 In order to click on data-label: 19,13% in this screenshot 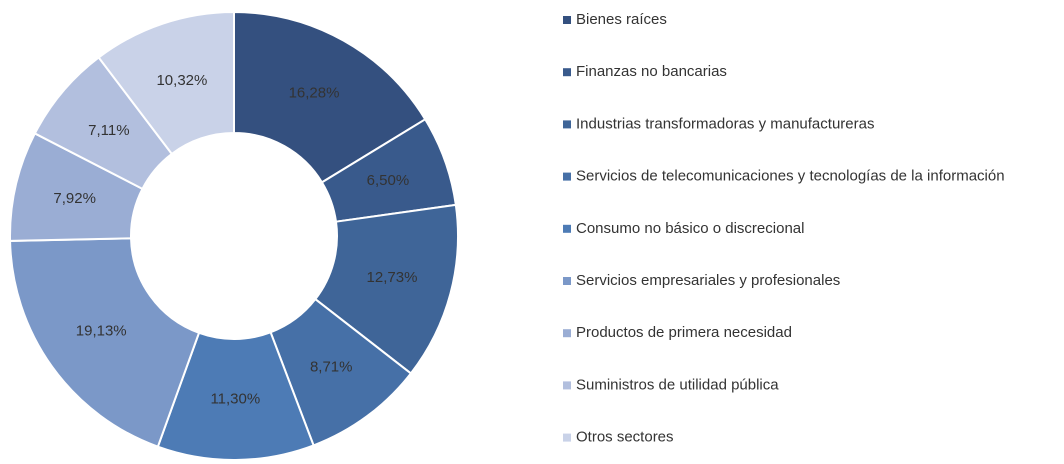, I will do `click(101, 330)`.